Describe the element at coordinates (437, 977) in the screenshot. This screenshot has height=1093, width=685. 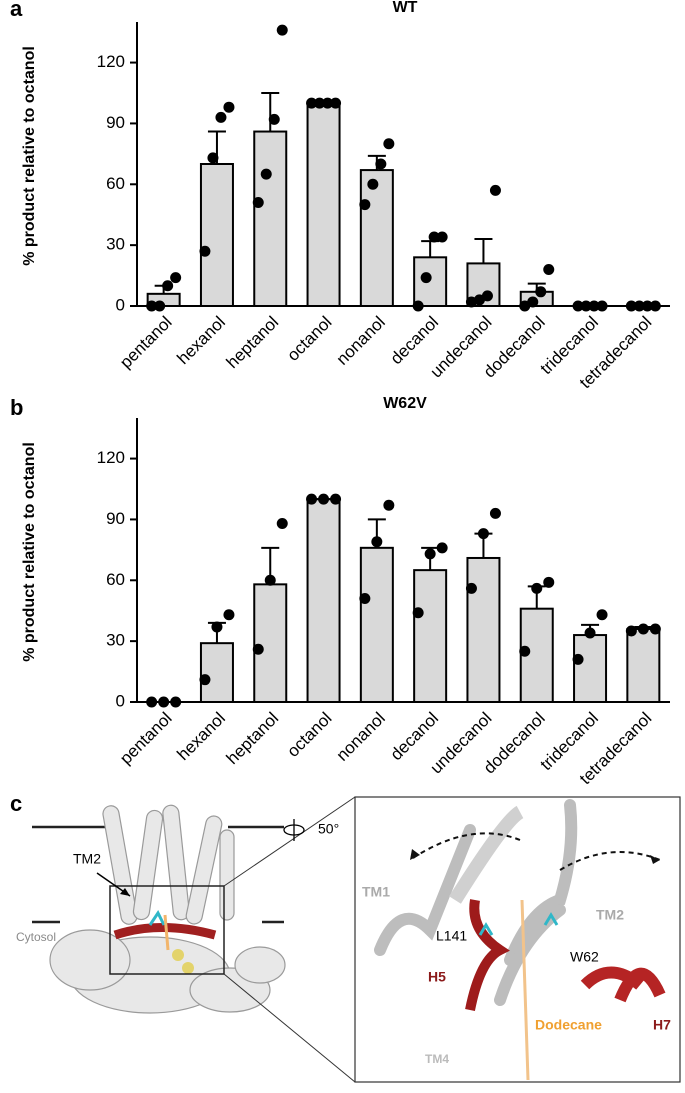
I see `annotation: H5` at that location.